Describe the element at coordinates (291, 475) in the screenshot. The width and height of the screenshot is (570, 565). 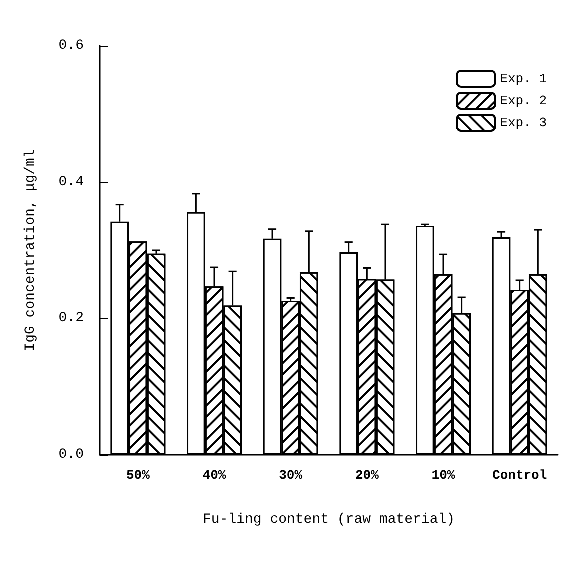
I see `x-tick-label: 30%` at that location.